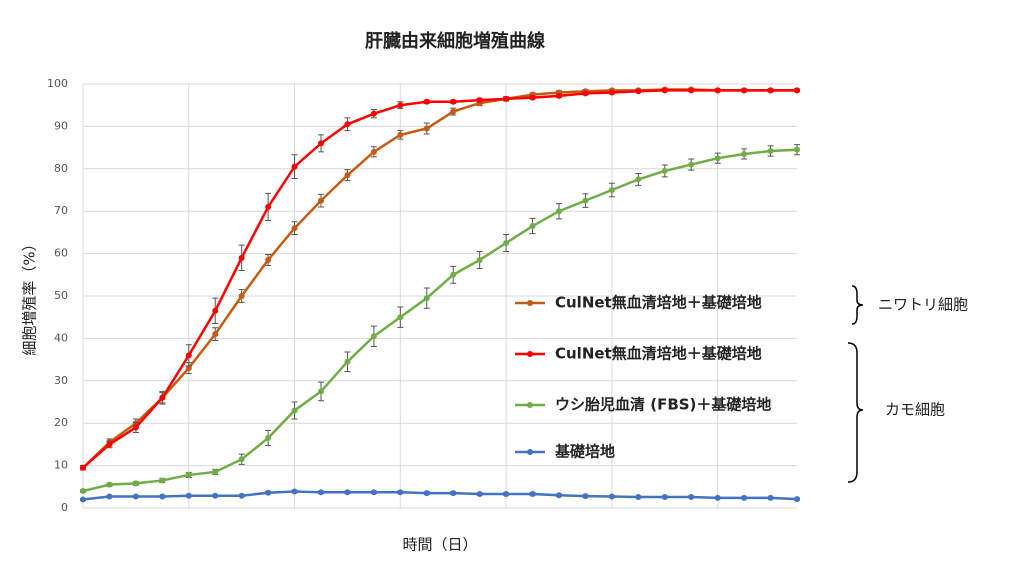 This screenshot has width=1024, height=571. I want to click on y-tick-label: 100, so click(57, 83).